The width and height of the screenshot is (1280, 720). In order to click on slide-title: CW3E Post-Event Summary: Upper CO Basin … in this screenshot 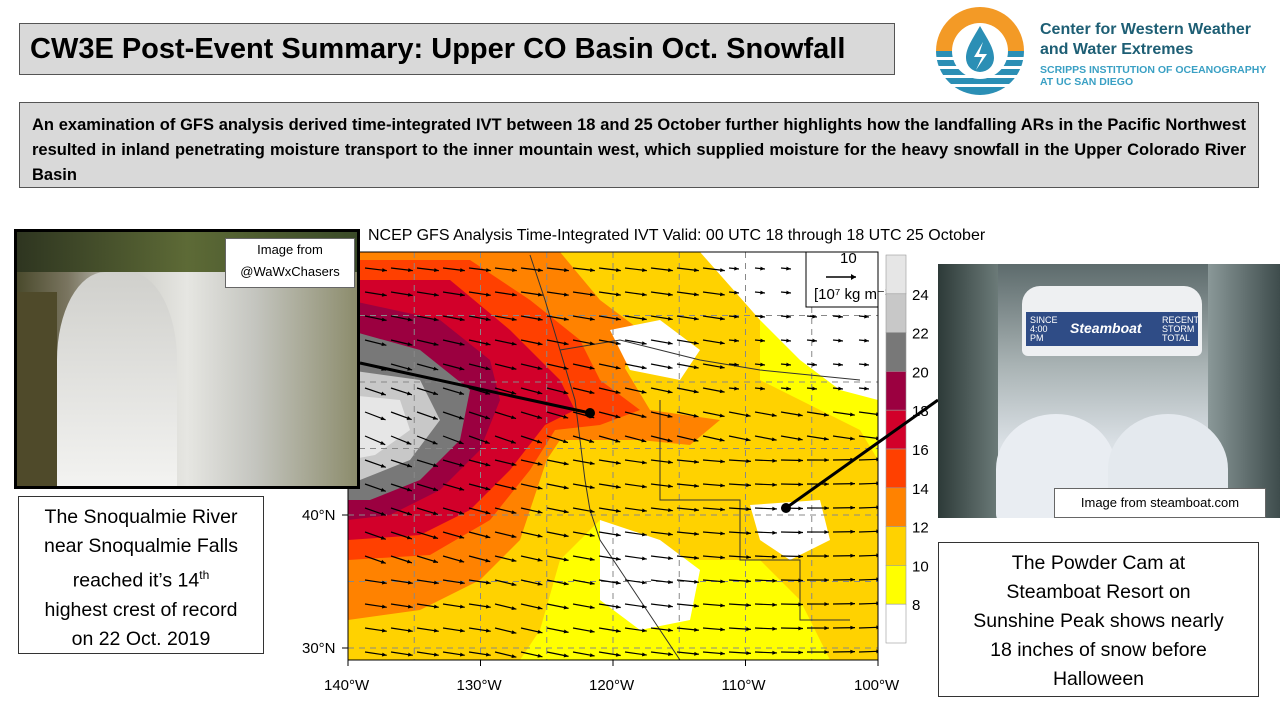, I will do `click(457, 49)`.